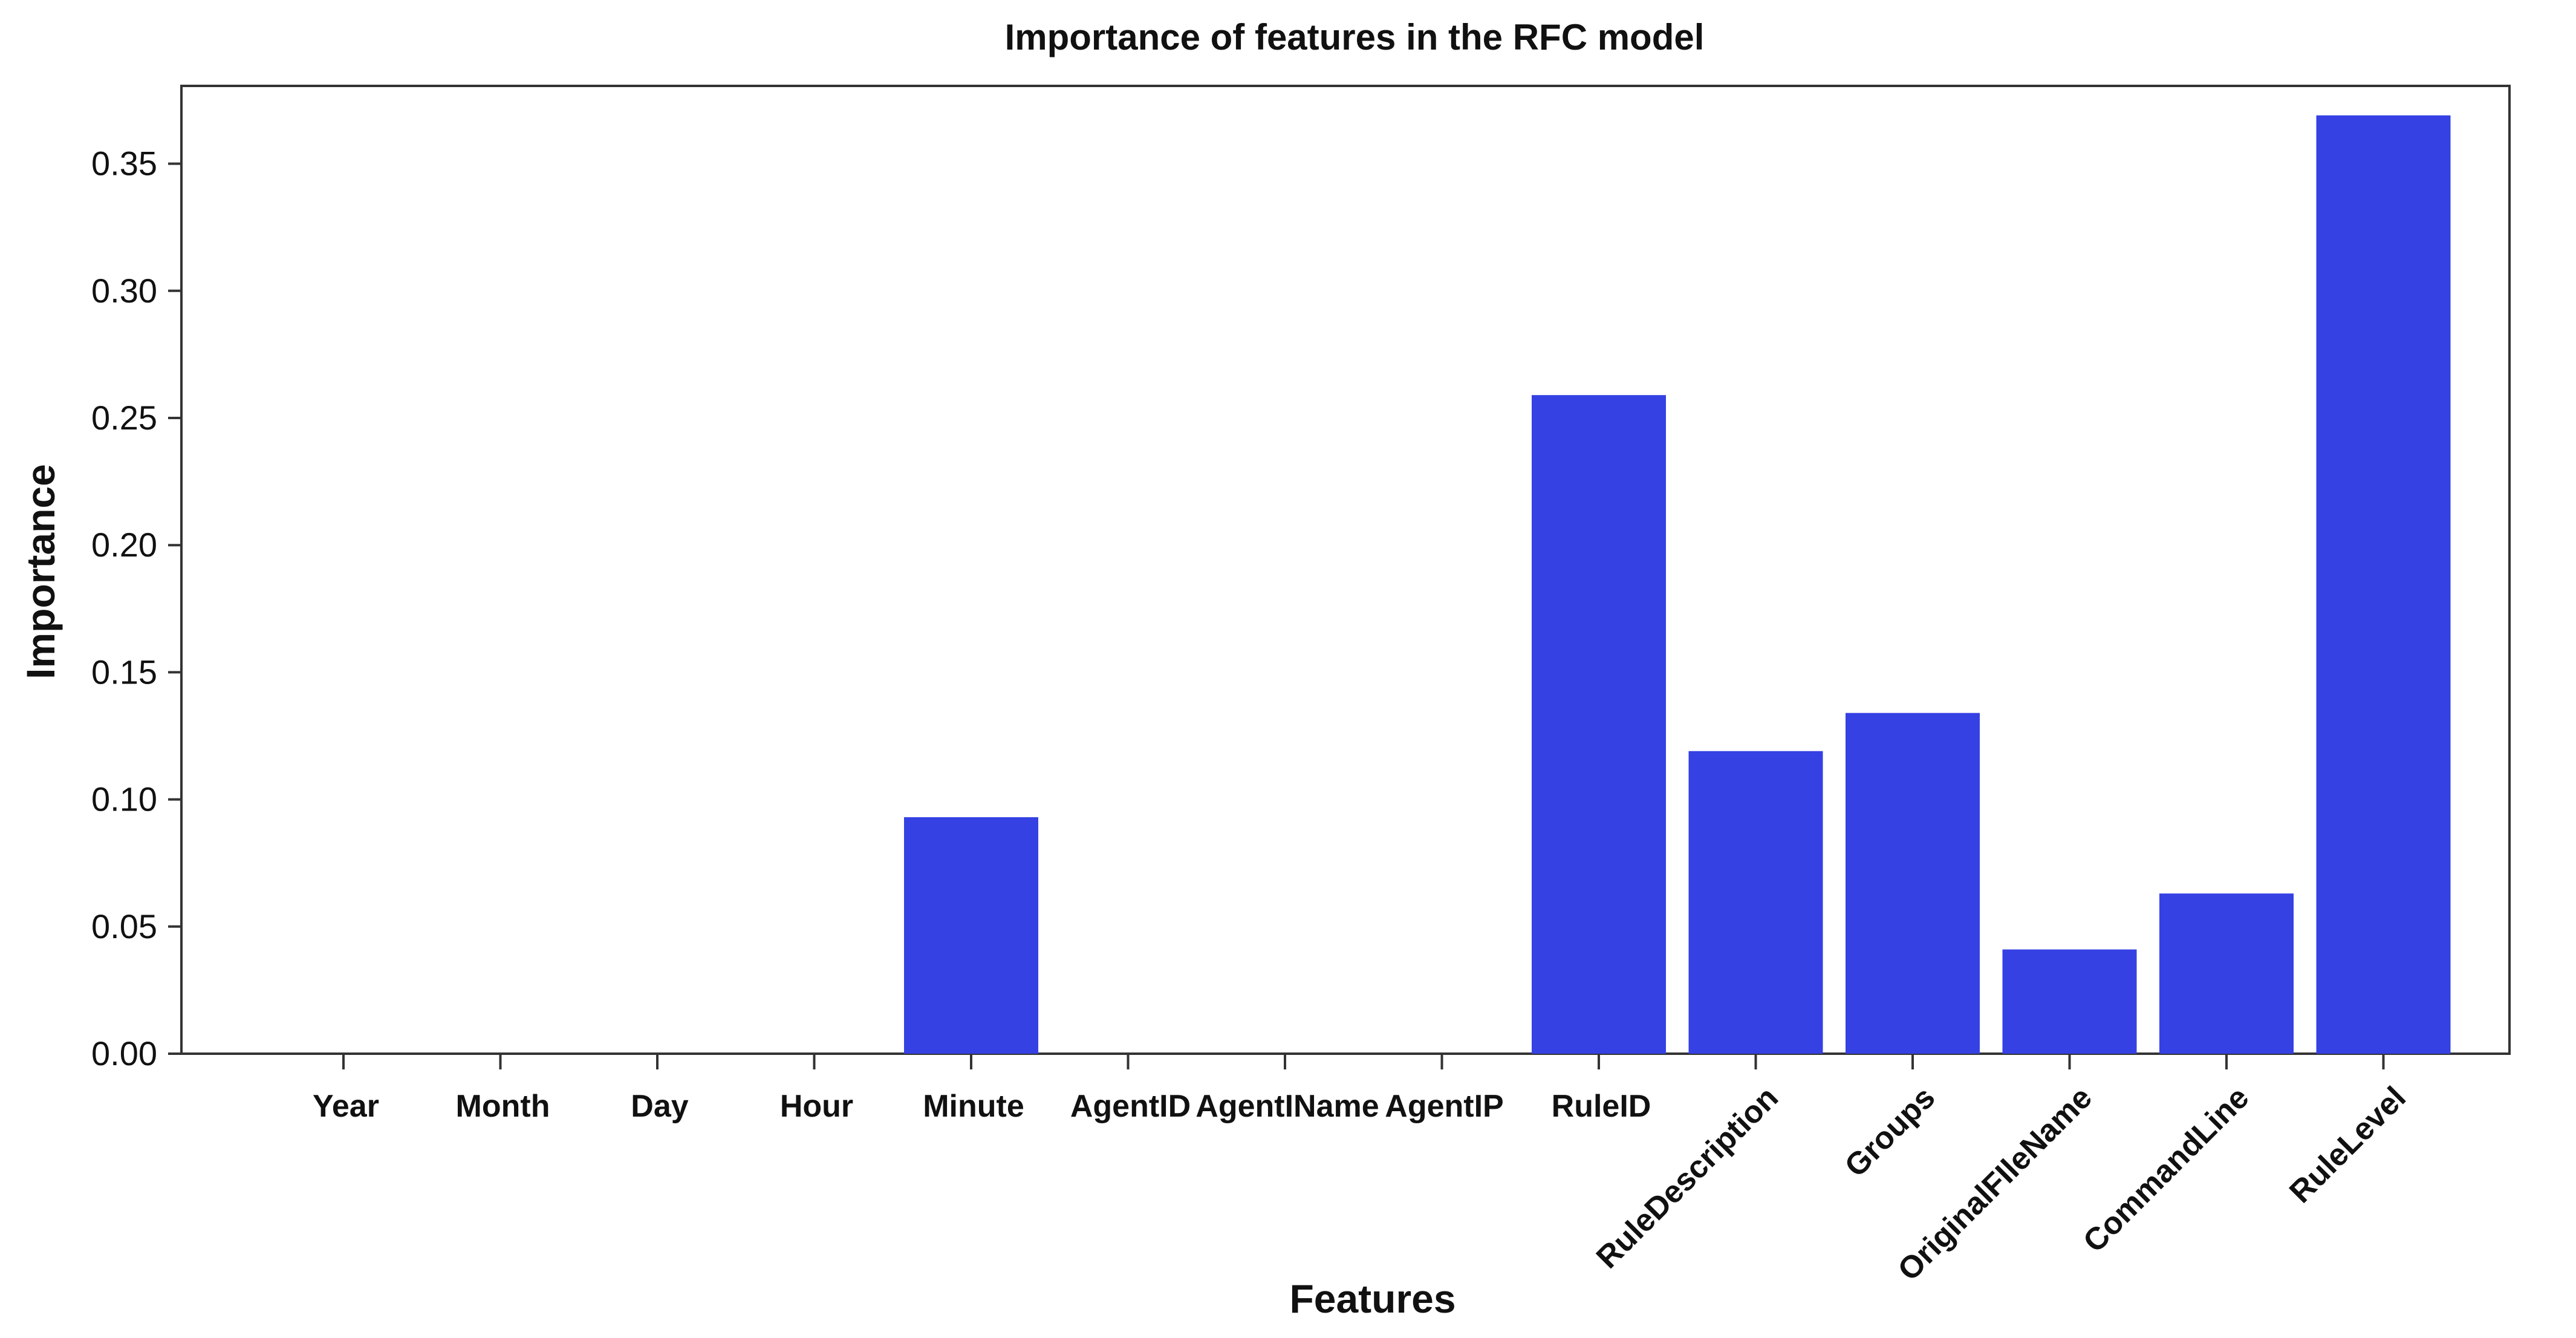  What do you see at coordinates (124, 545) in the screenshot?
I see `y-tick-label: 0.20` at bounding box center [124, 545].